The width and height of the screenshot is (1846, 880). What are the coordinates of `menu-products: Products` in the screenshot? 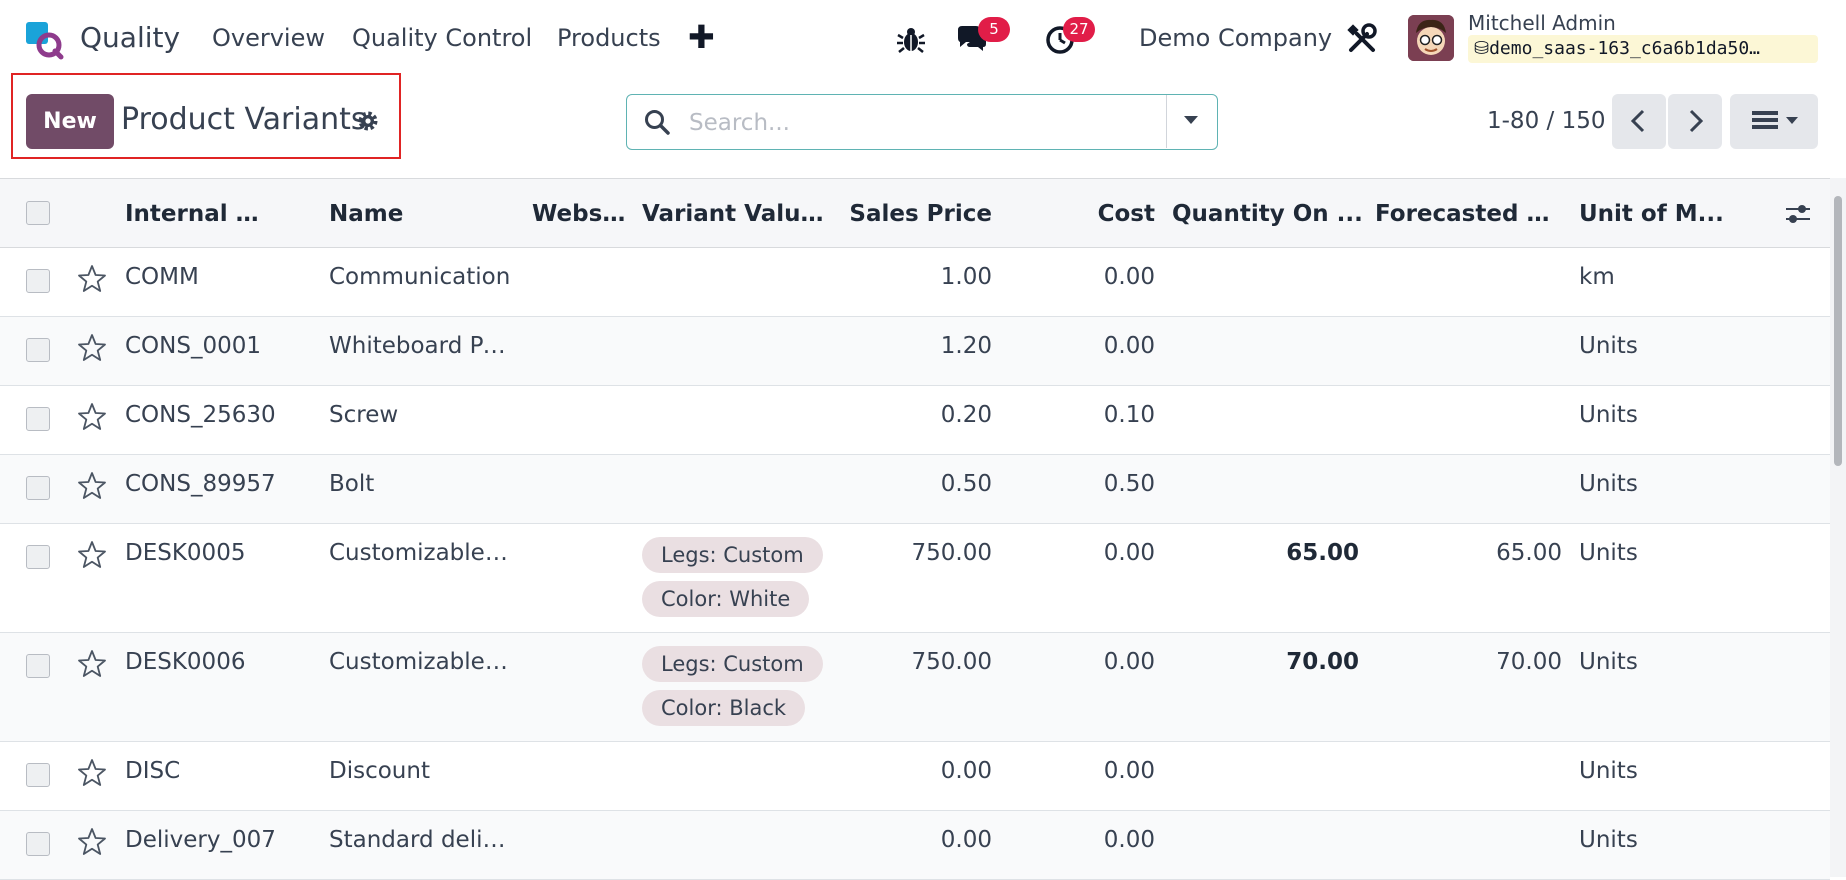 It's located at (609, 38).